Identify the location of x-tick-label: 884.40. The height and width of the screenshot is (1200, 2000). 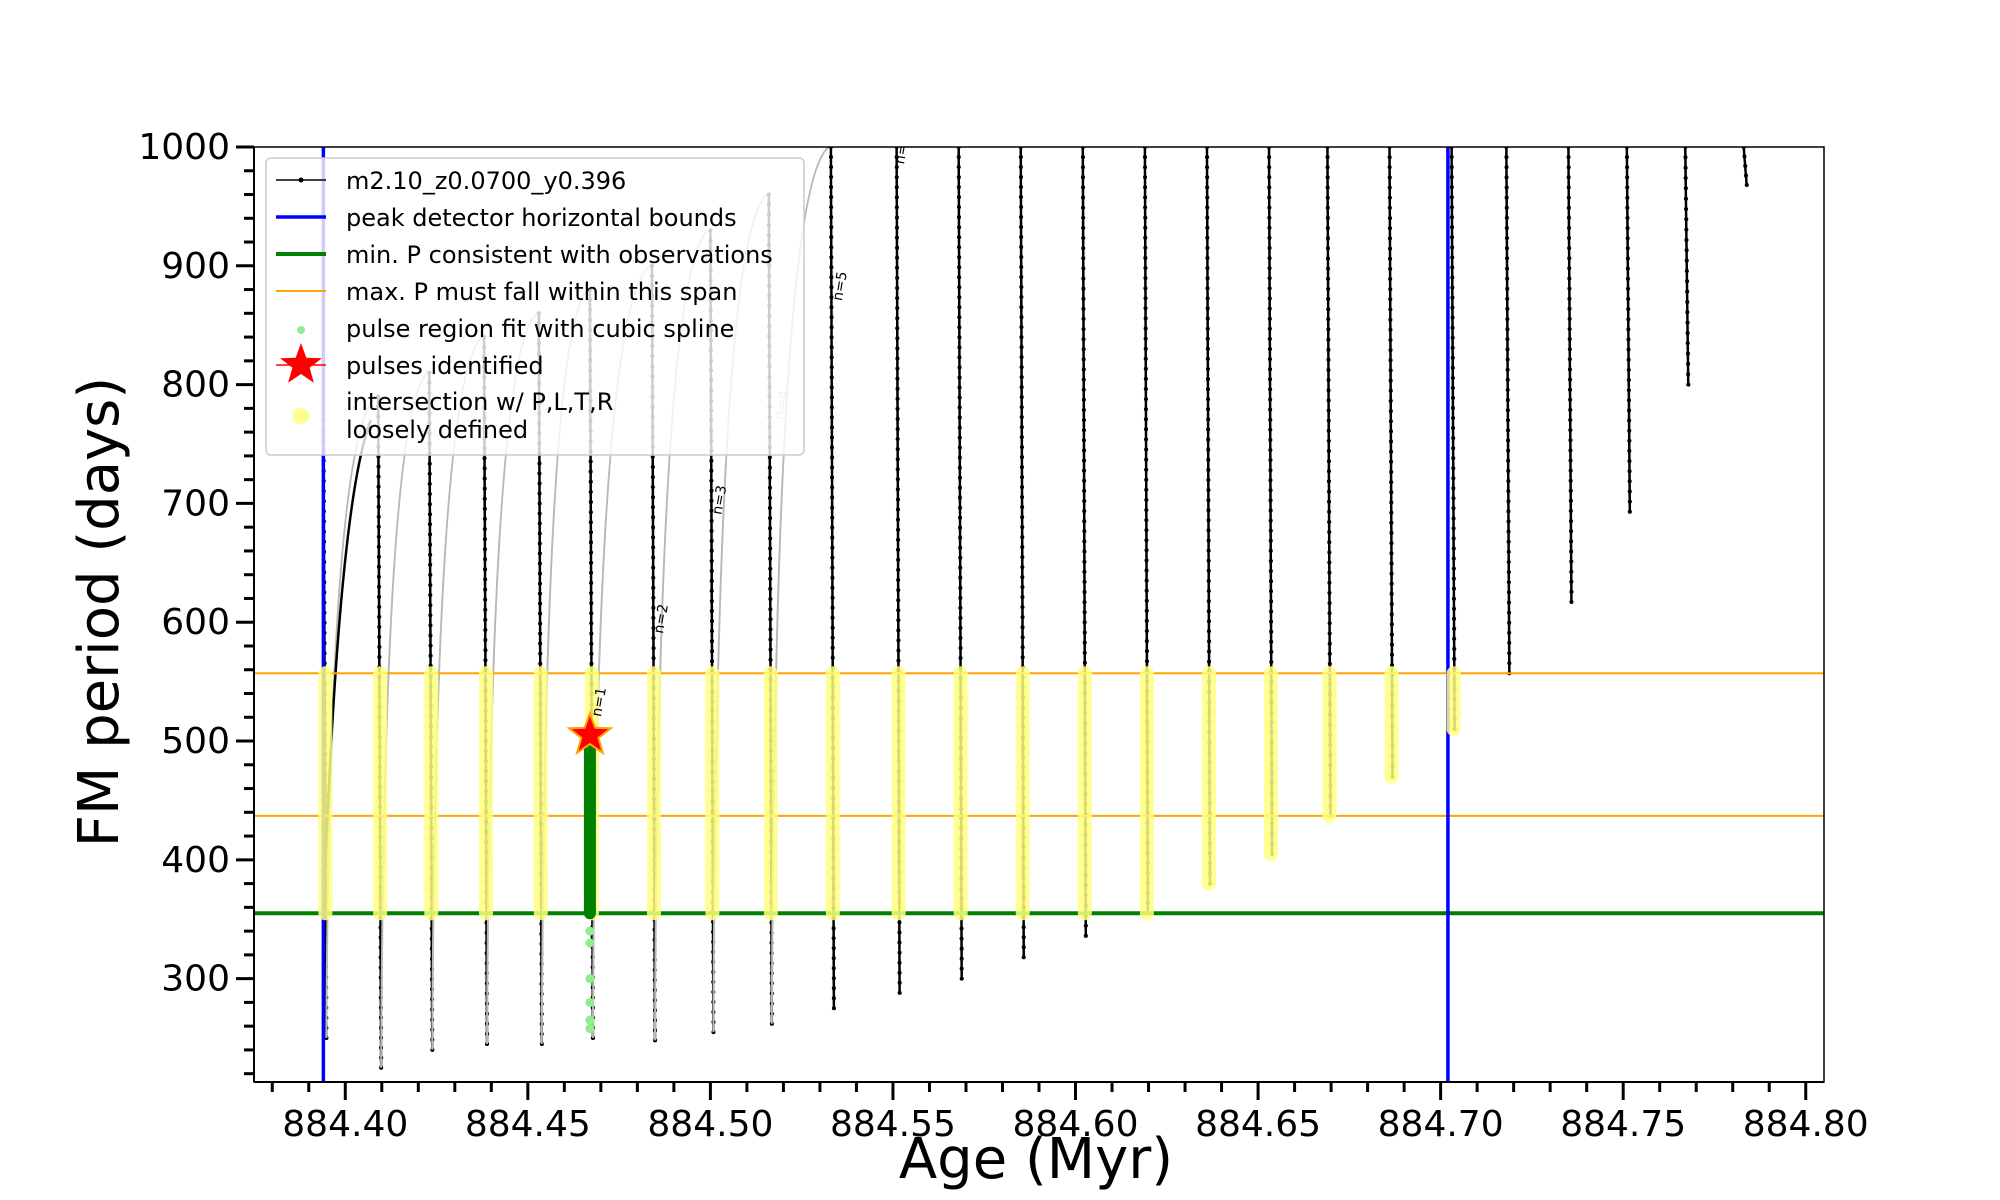
(345, 1124).